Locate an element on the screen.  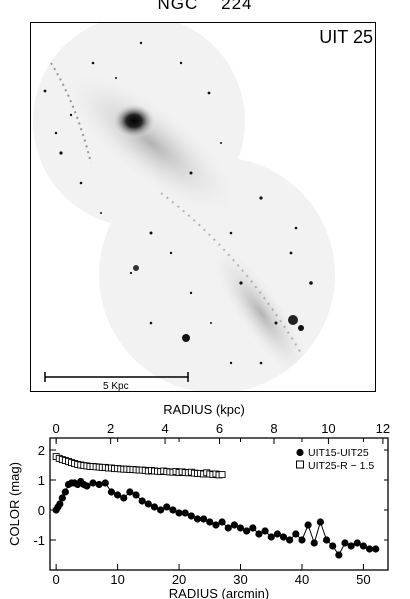
x-tick-label: 10 is located at coordinates (117, 579).